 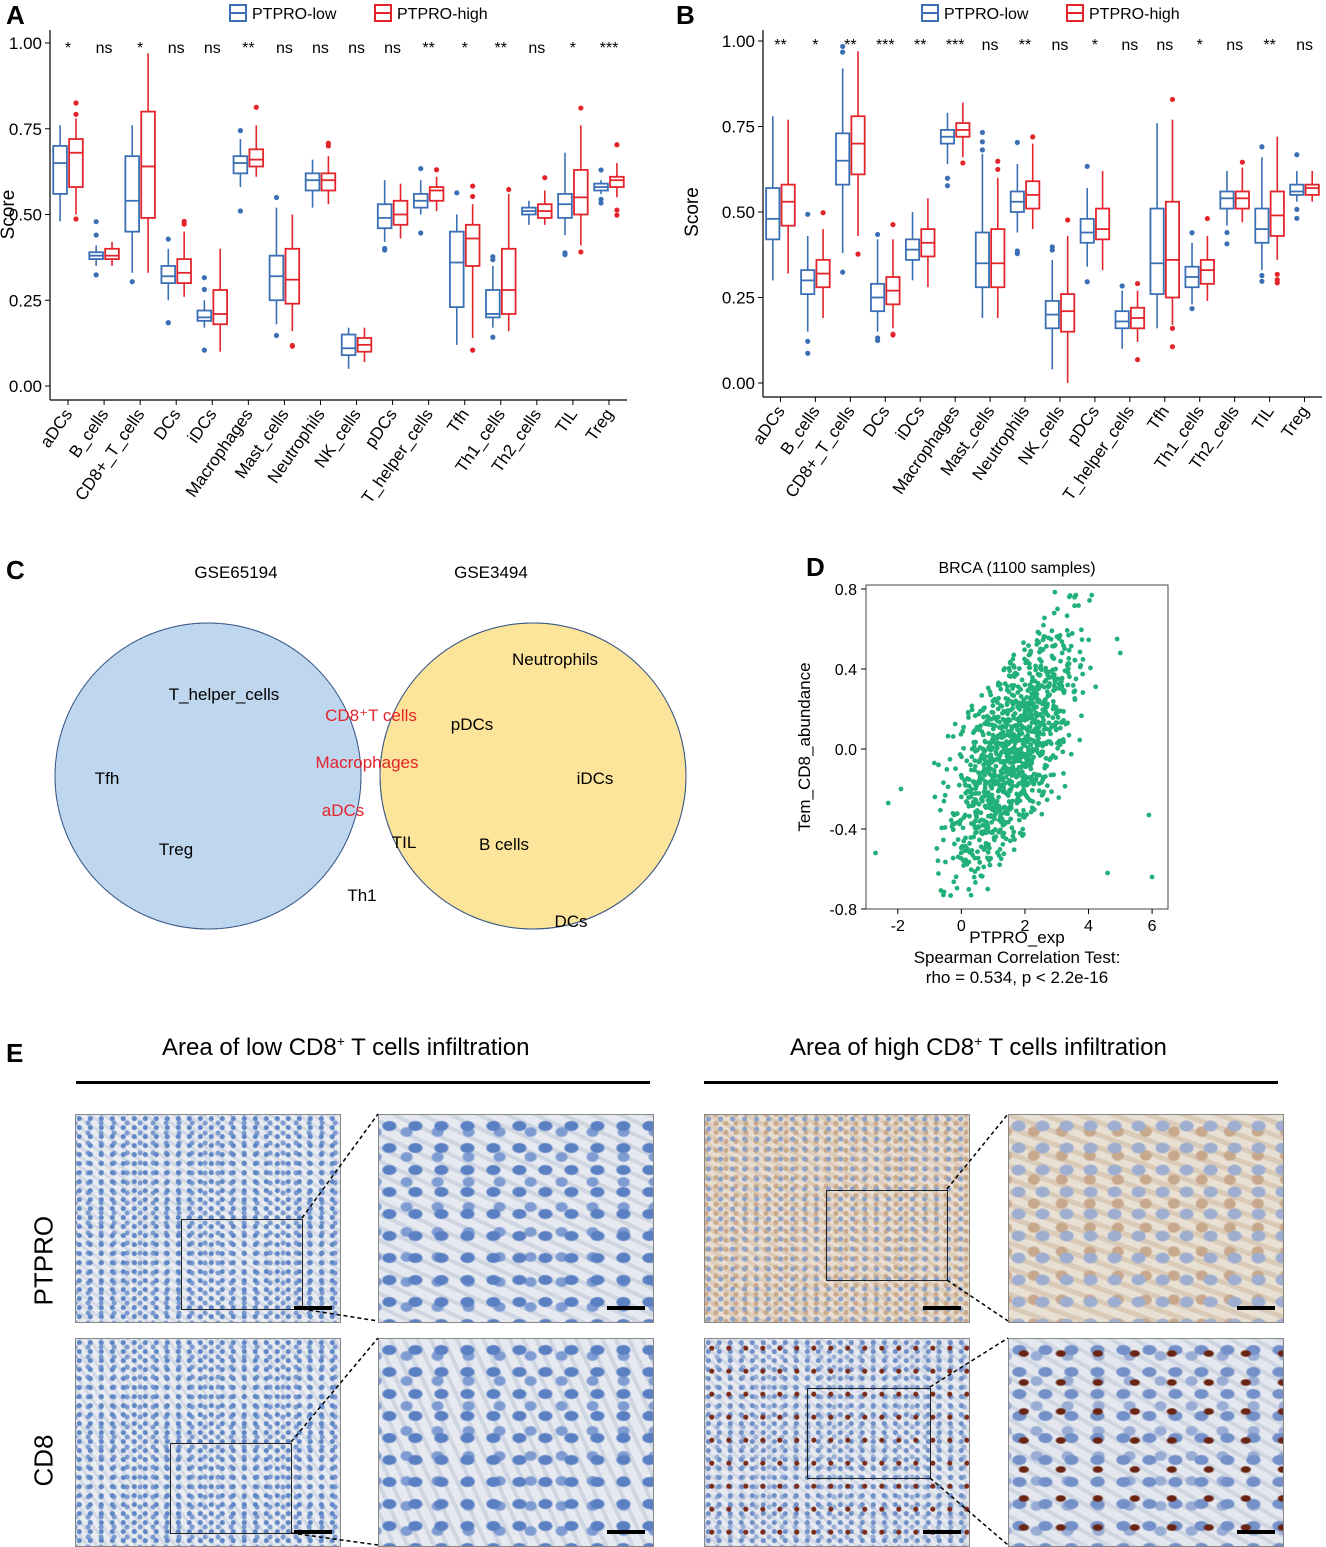 I want to click on x-axis-label: PTPRO_exp, so click(x=1016, y=937).